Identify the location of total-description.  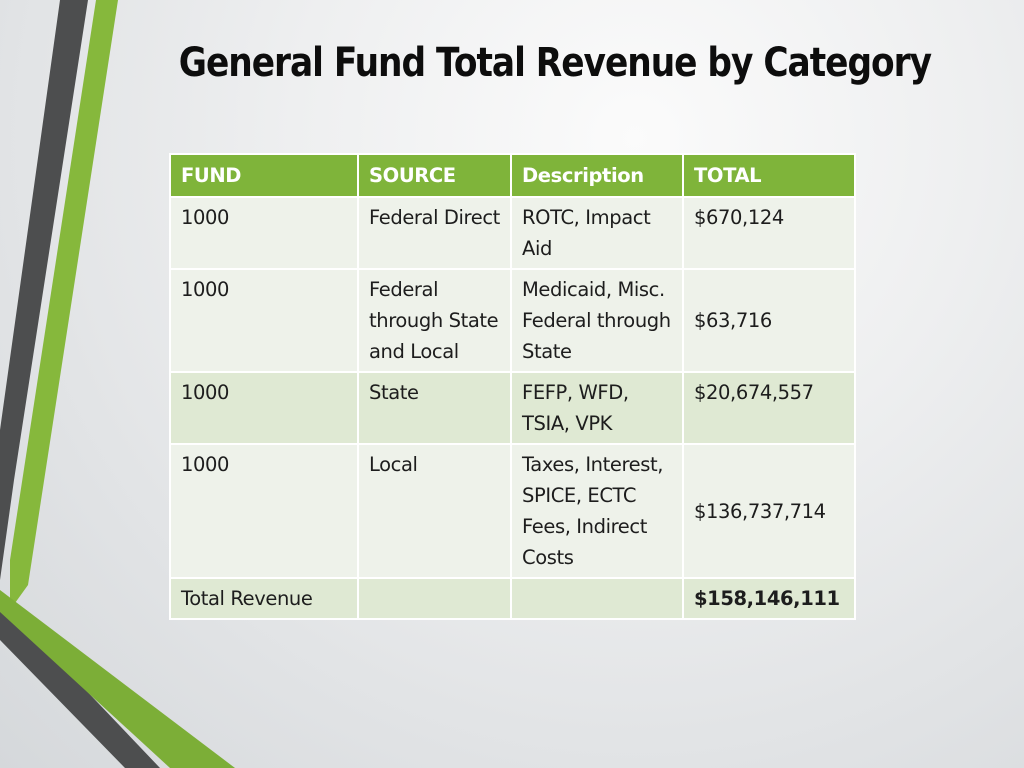
(597, 598).